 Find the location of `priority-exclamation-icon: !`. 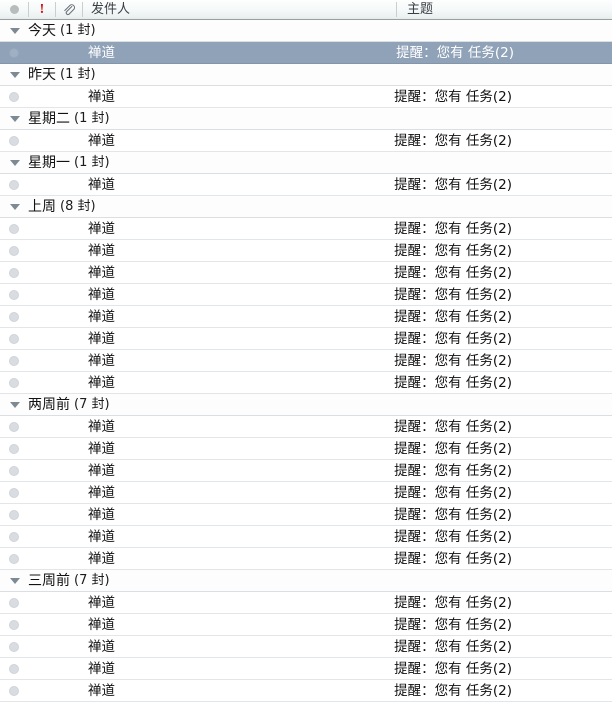

priority-exclamation-icon: ! is located at coordinates (42, 9).